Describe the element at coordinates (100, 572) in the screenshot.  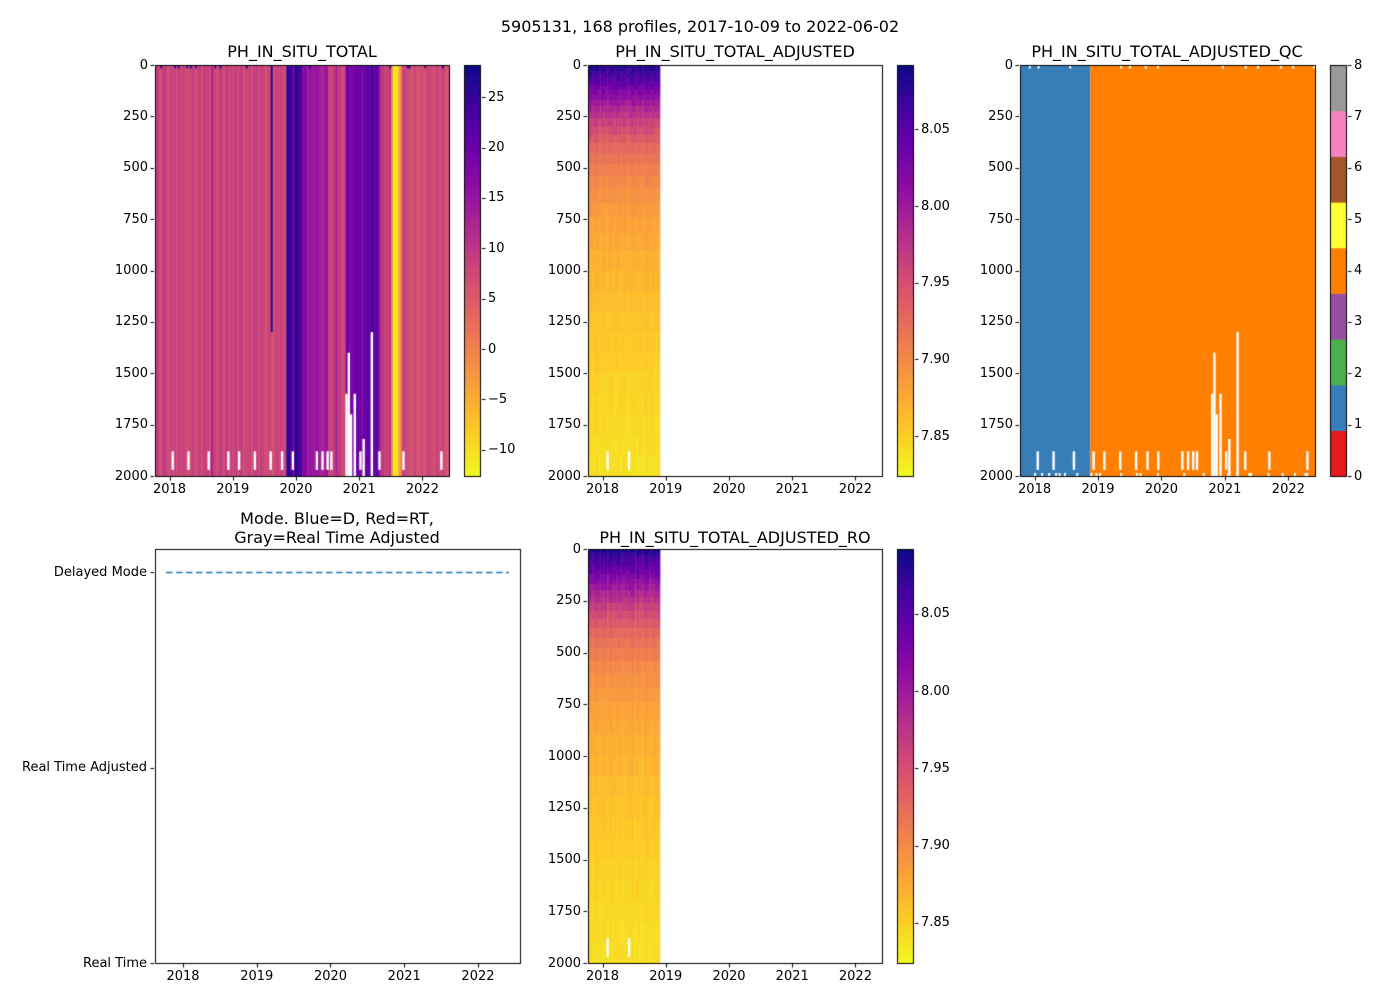
I see `y-category-label: Delayed Mode` at that location.